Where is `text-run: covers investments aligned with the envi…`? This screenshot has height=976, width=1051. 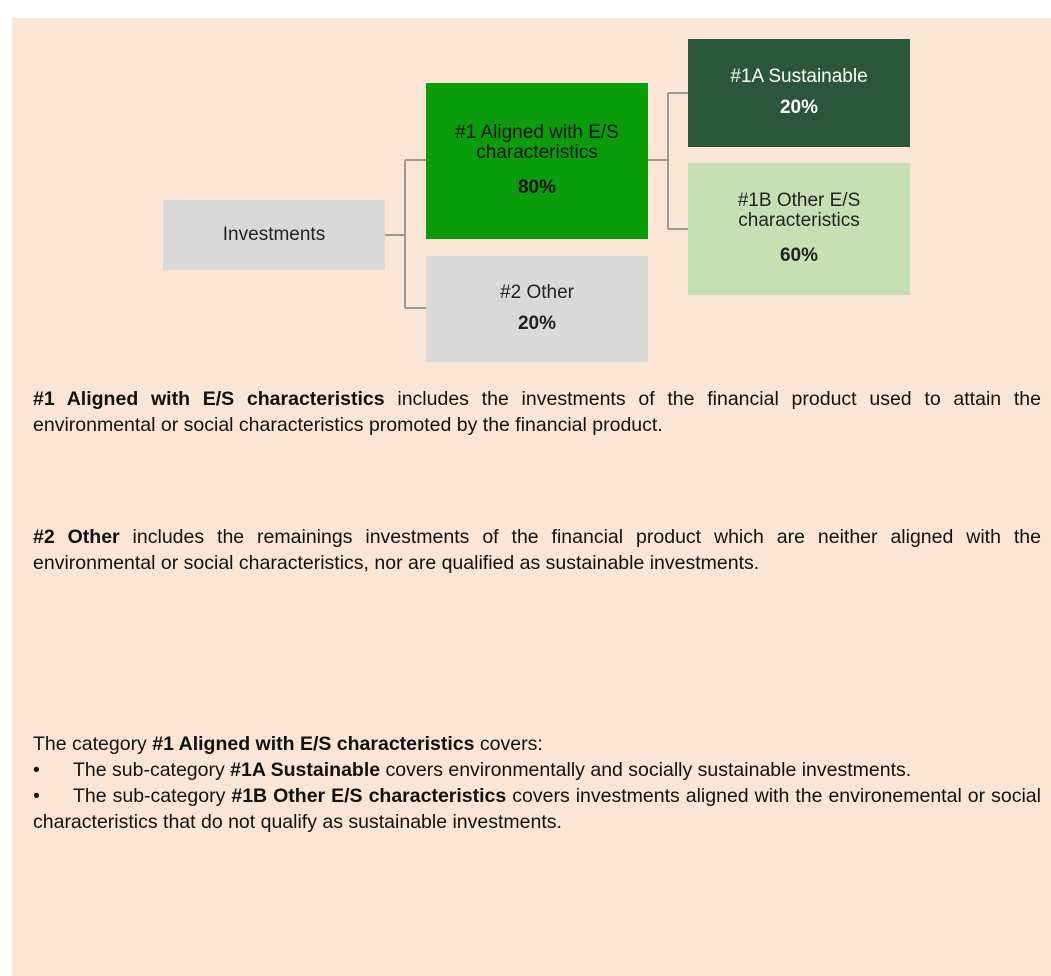
text-run: covers investments aligned with the envi… is located at coordinates (537, 809).